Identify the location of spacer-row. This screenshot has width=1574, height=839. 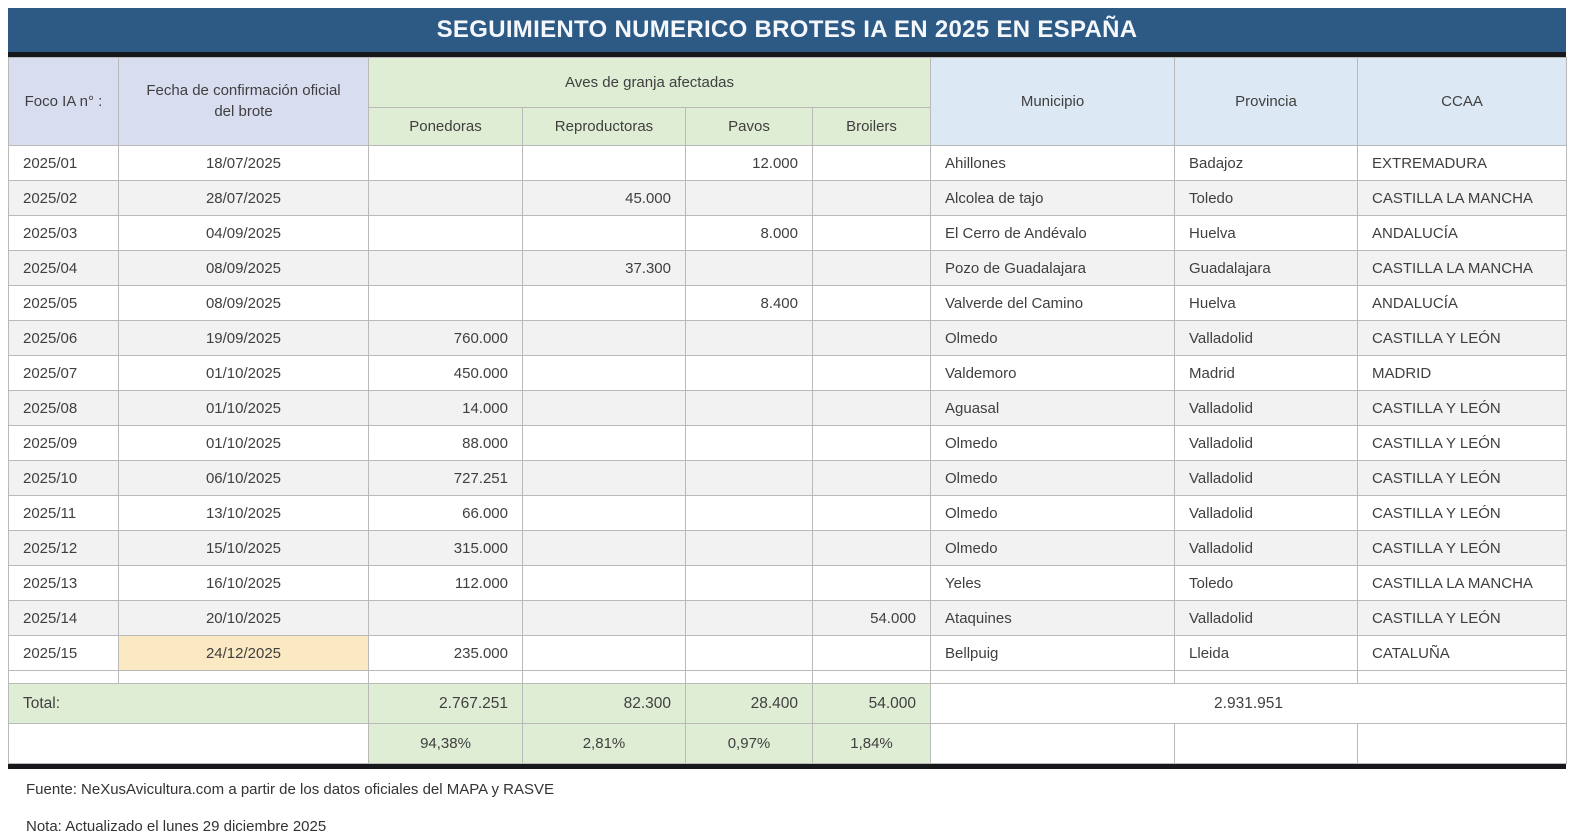
(788, 677).